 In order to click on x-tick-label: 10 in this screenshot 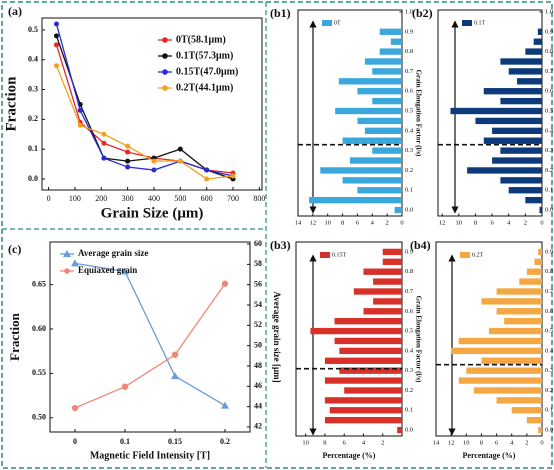, I will do `click(466, 442)`.